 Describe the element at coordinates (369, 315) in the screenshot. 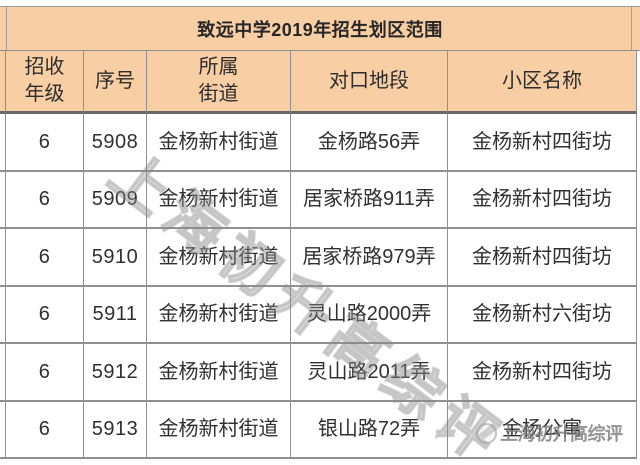

I see `table-cell-district: 灵山路2000弄` at that location.